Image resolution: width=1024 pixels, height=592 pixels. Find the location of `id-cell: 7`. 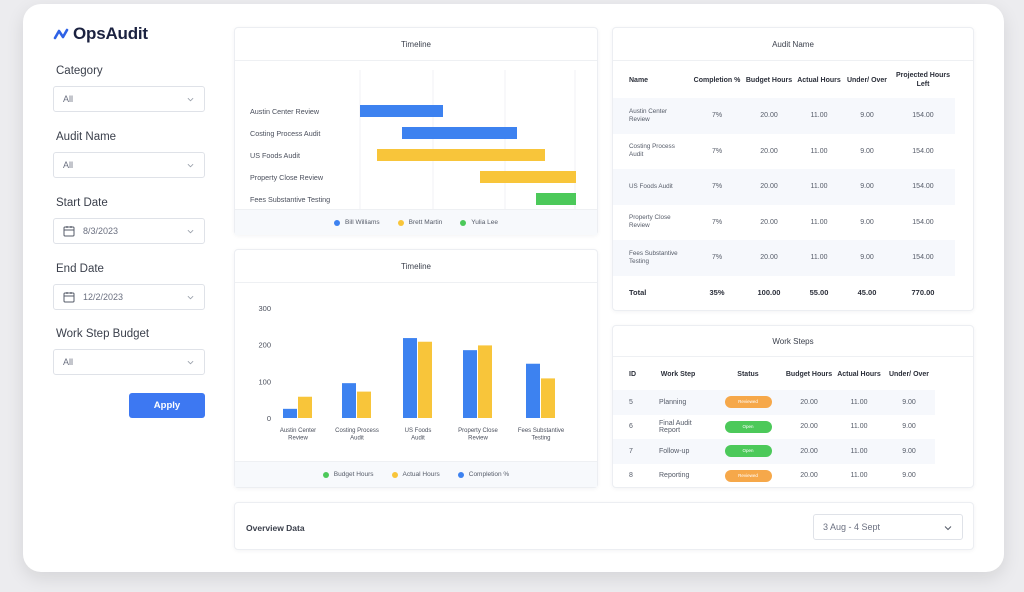

id-cell: 7 is located at coordinates (631, 451).